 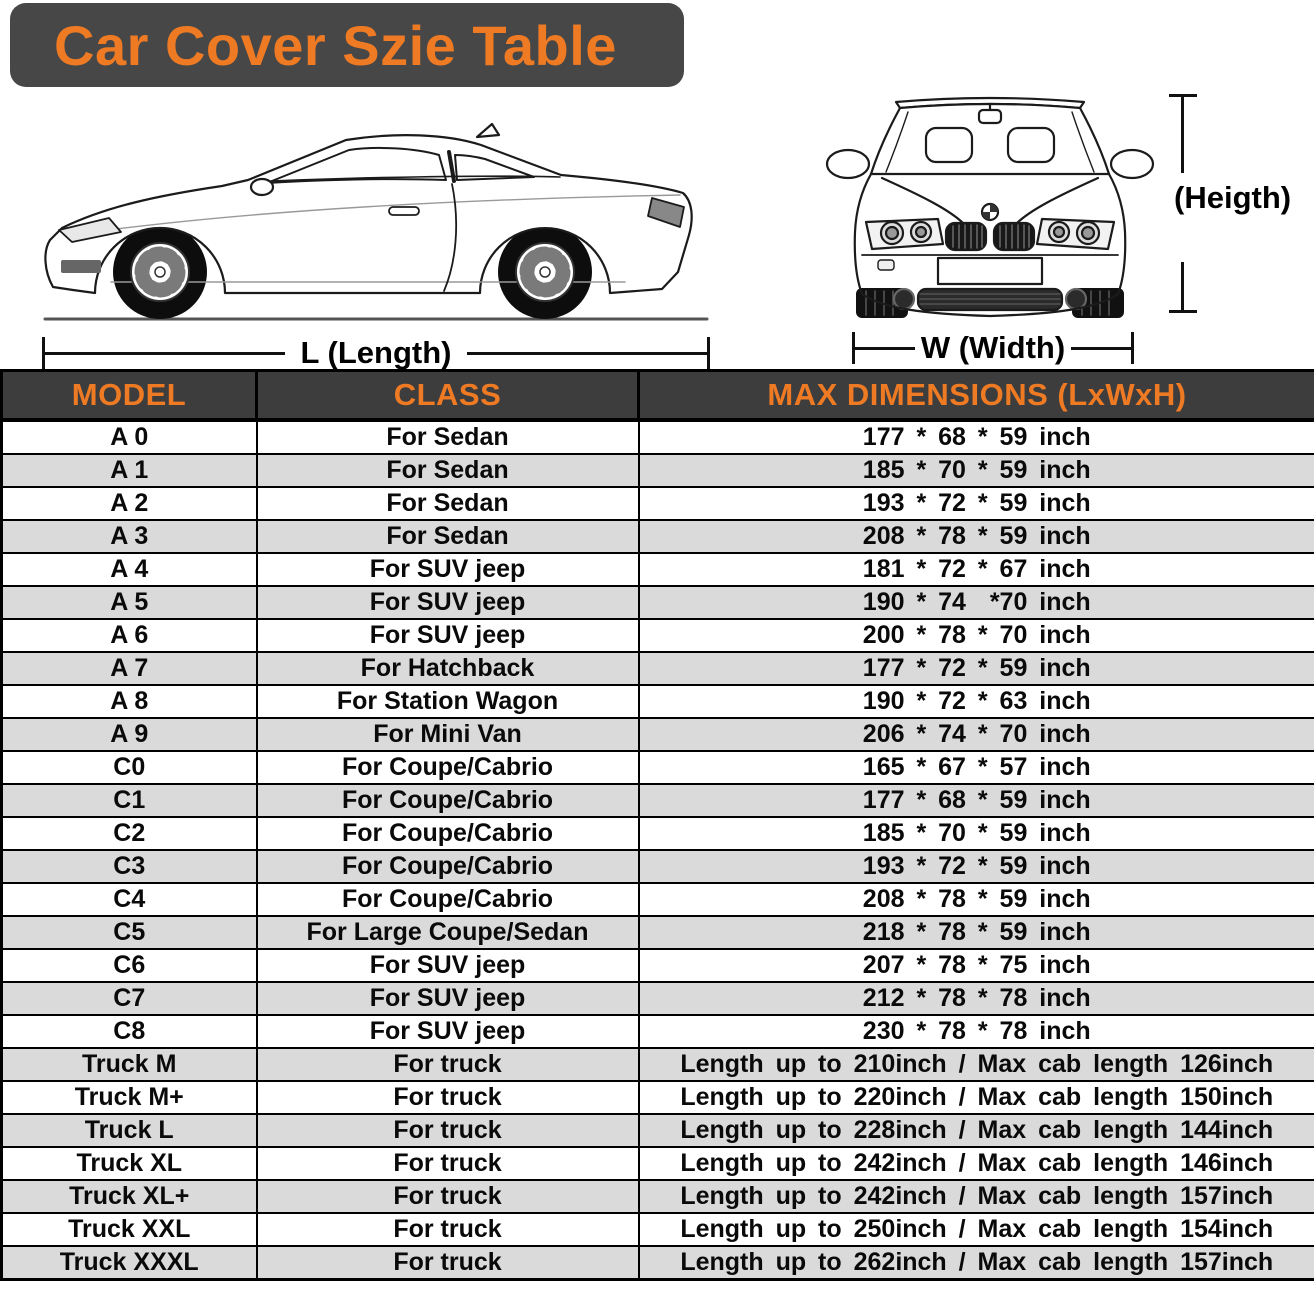 I want to click on class-cell: For Mini Van, so click(x=447, y=734).